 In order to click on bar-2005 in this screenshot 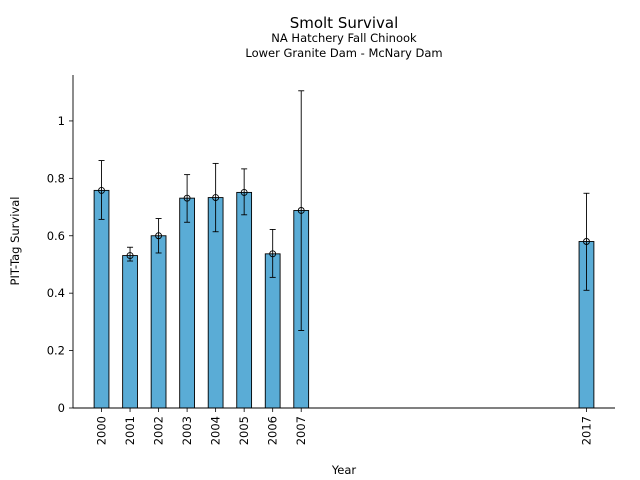, I will do `click(244, 300)`.